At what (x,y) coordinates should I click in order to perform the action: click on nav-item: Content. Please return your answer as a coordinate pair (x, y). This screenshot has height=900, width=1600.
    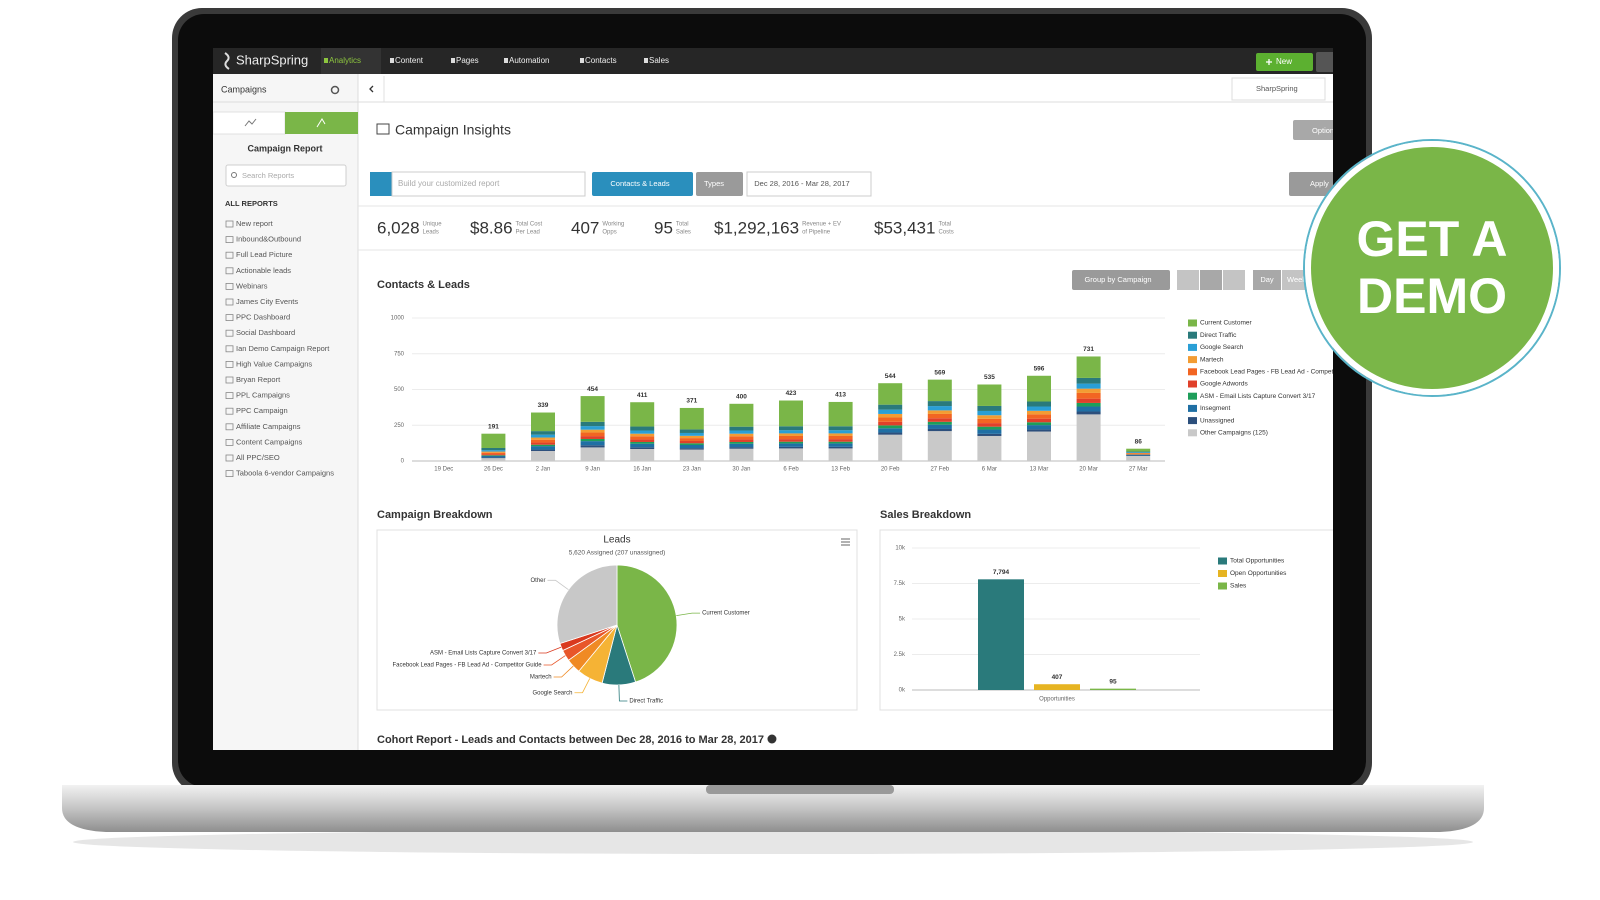
    Looking at the image, I should click on (409, 60).